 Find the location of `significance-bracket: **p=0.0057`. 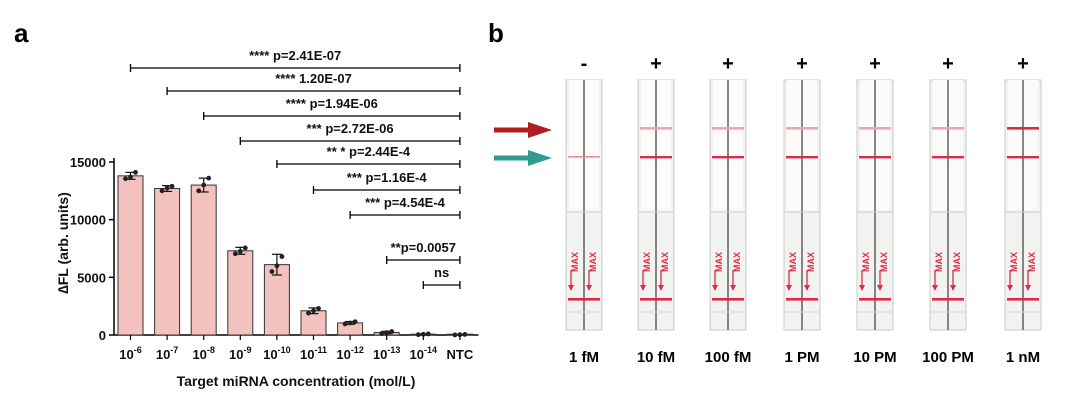

significance-bracket: **p=0.0057 is located at coordinates (423, 252).